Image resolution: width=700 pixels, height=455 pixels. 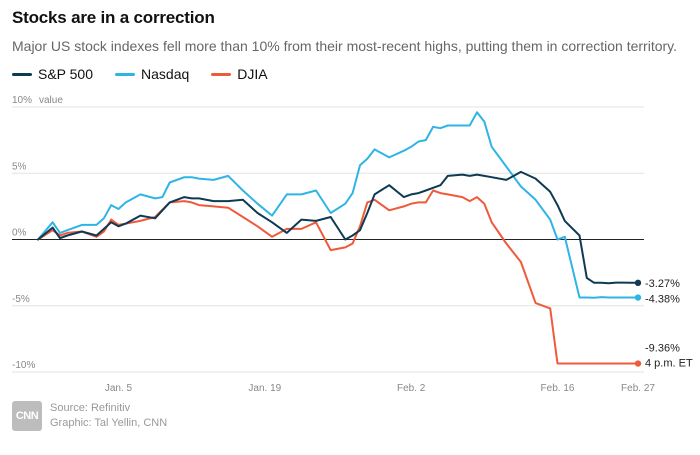 I want to click on end-point-sp500, so click(x=638, y=283).